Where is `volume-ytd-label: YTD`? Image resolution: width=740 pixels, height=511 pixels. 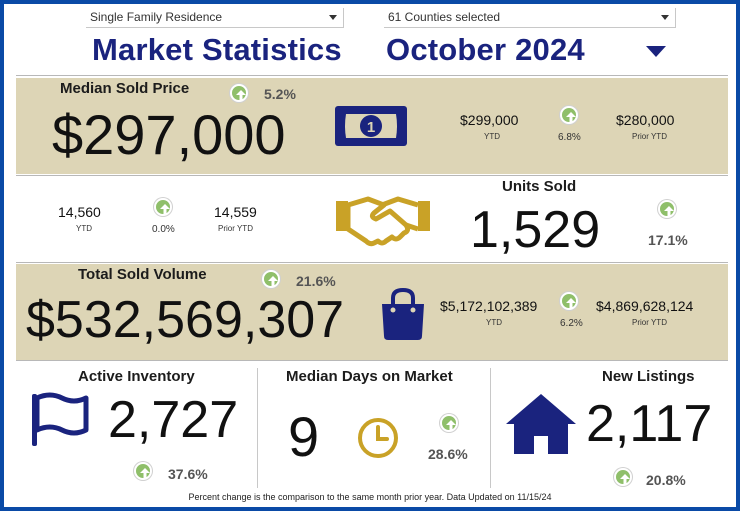
volume-ytd-label: YTD is located at coordinates (494, 322).